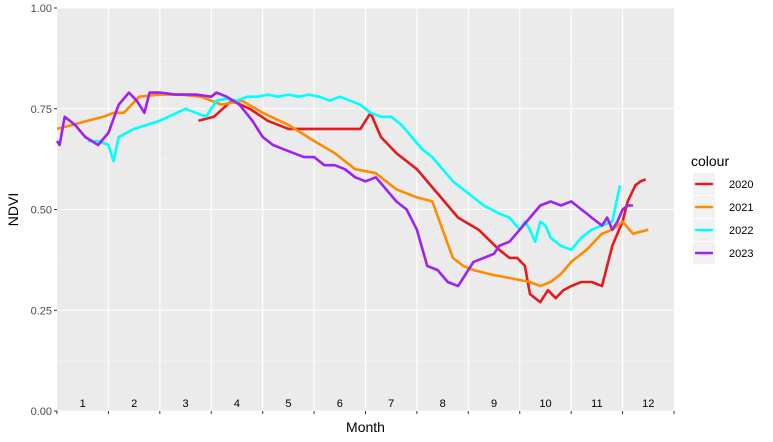 This screenshot has height=442, width=773. Describe the element at coordinates (41, 412) in the screenshot. I see `y-tick-label: 0.00` at that location.